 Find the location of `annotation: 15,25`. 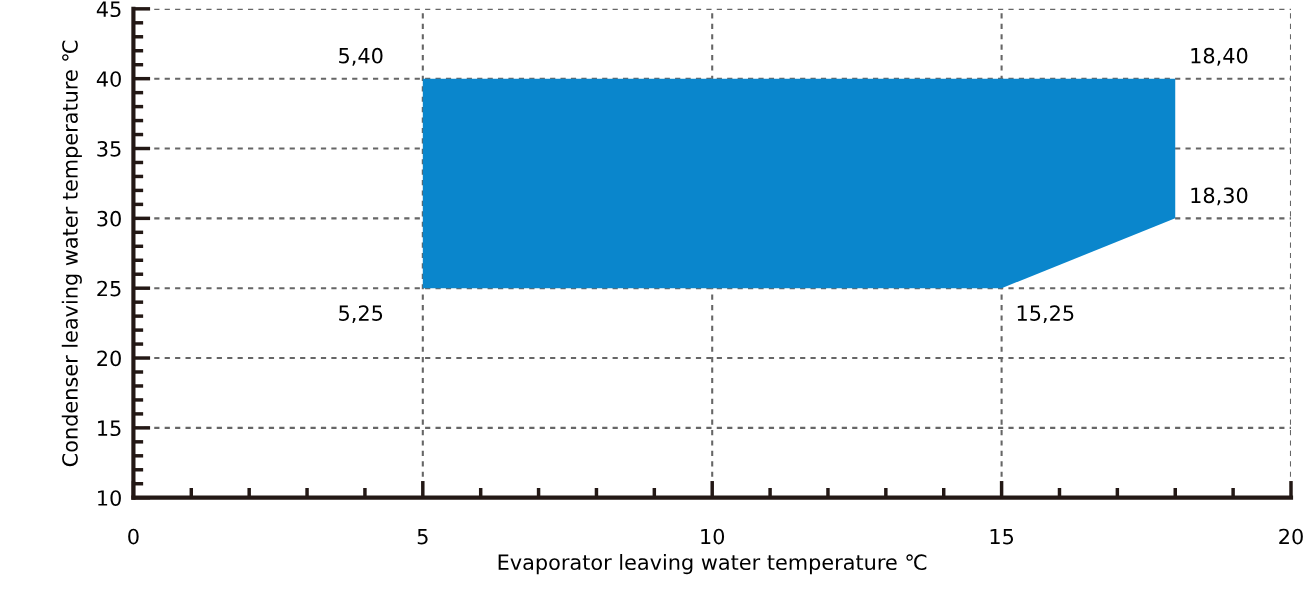

annotation: 15,25 is located at coordinates (1045, 314).